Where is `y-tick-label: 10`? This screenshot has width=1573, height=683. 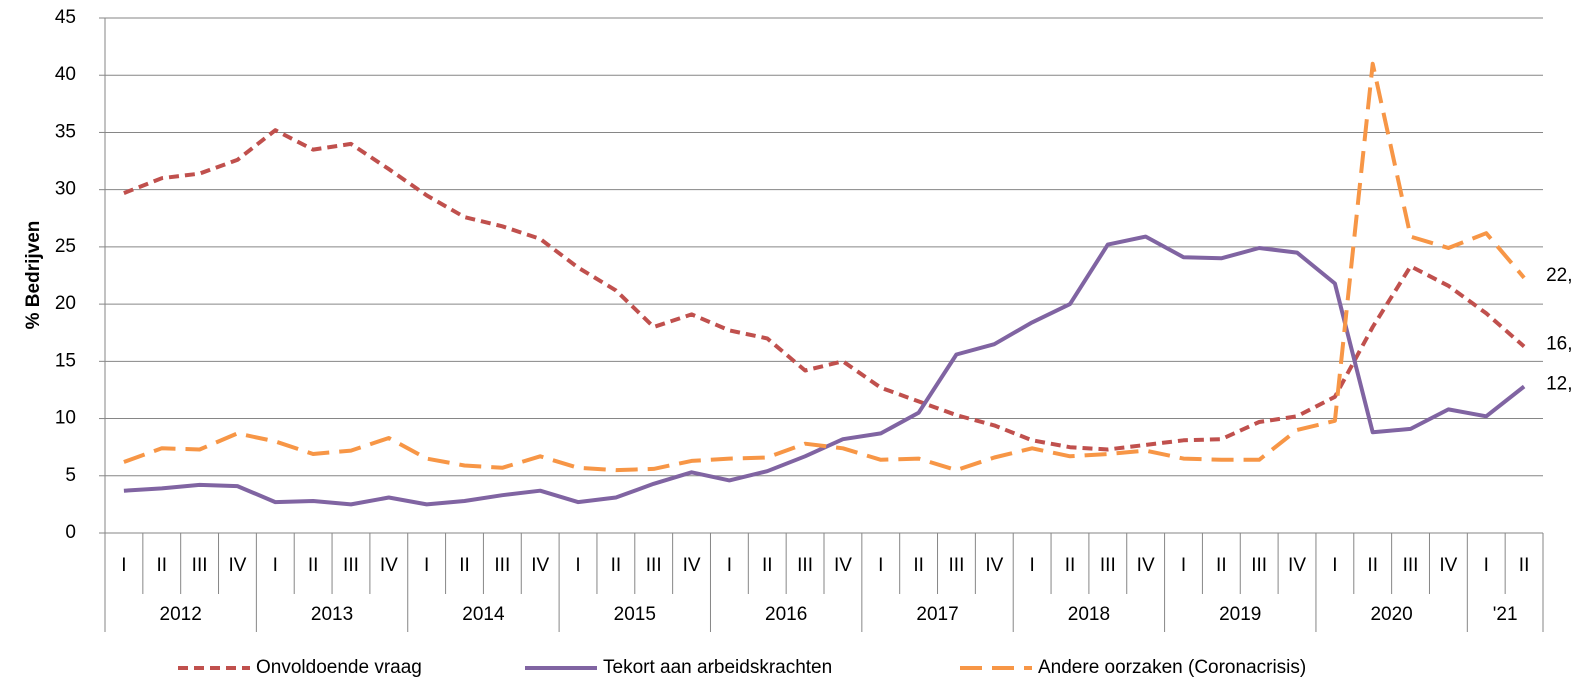
y-tick-label: 10 is located at coordinates (65, 418).